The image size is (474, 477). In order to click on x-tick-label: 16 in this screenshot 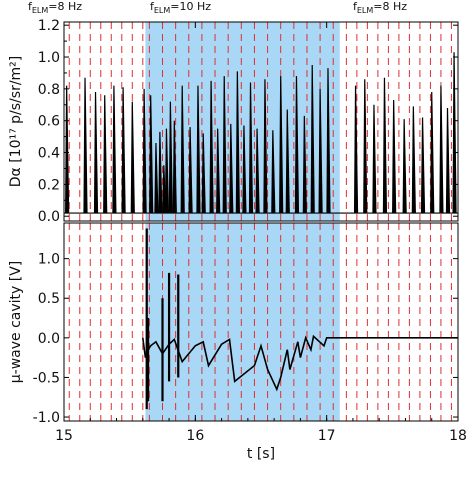, I will do `click(195, 436)`.